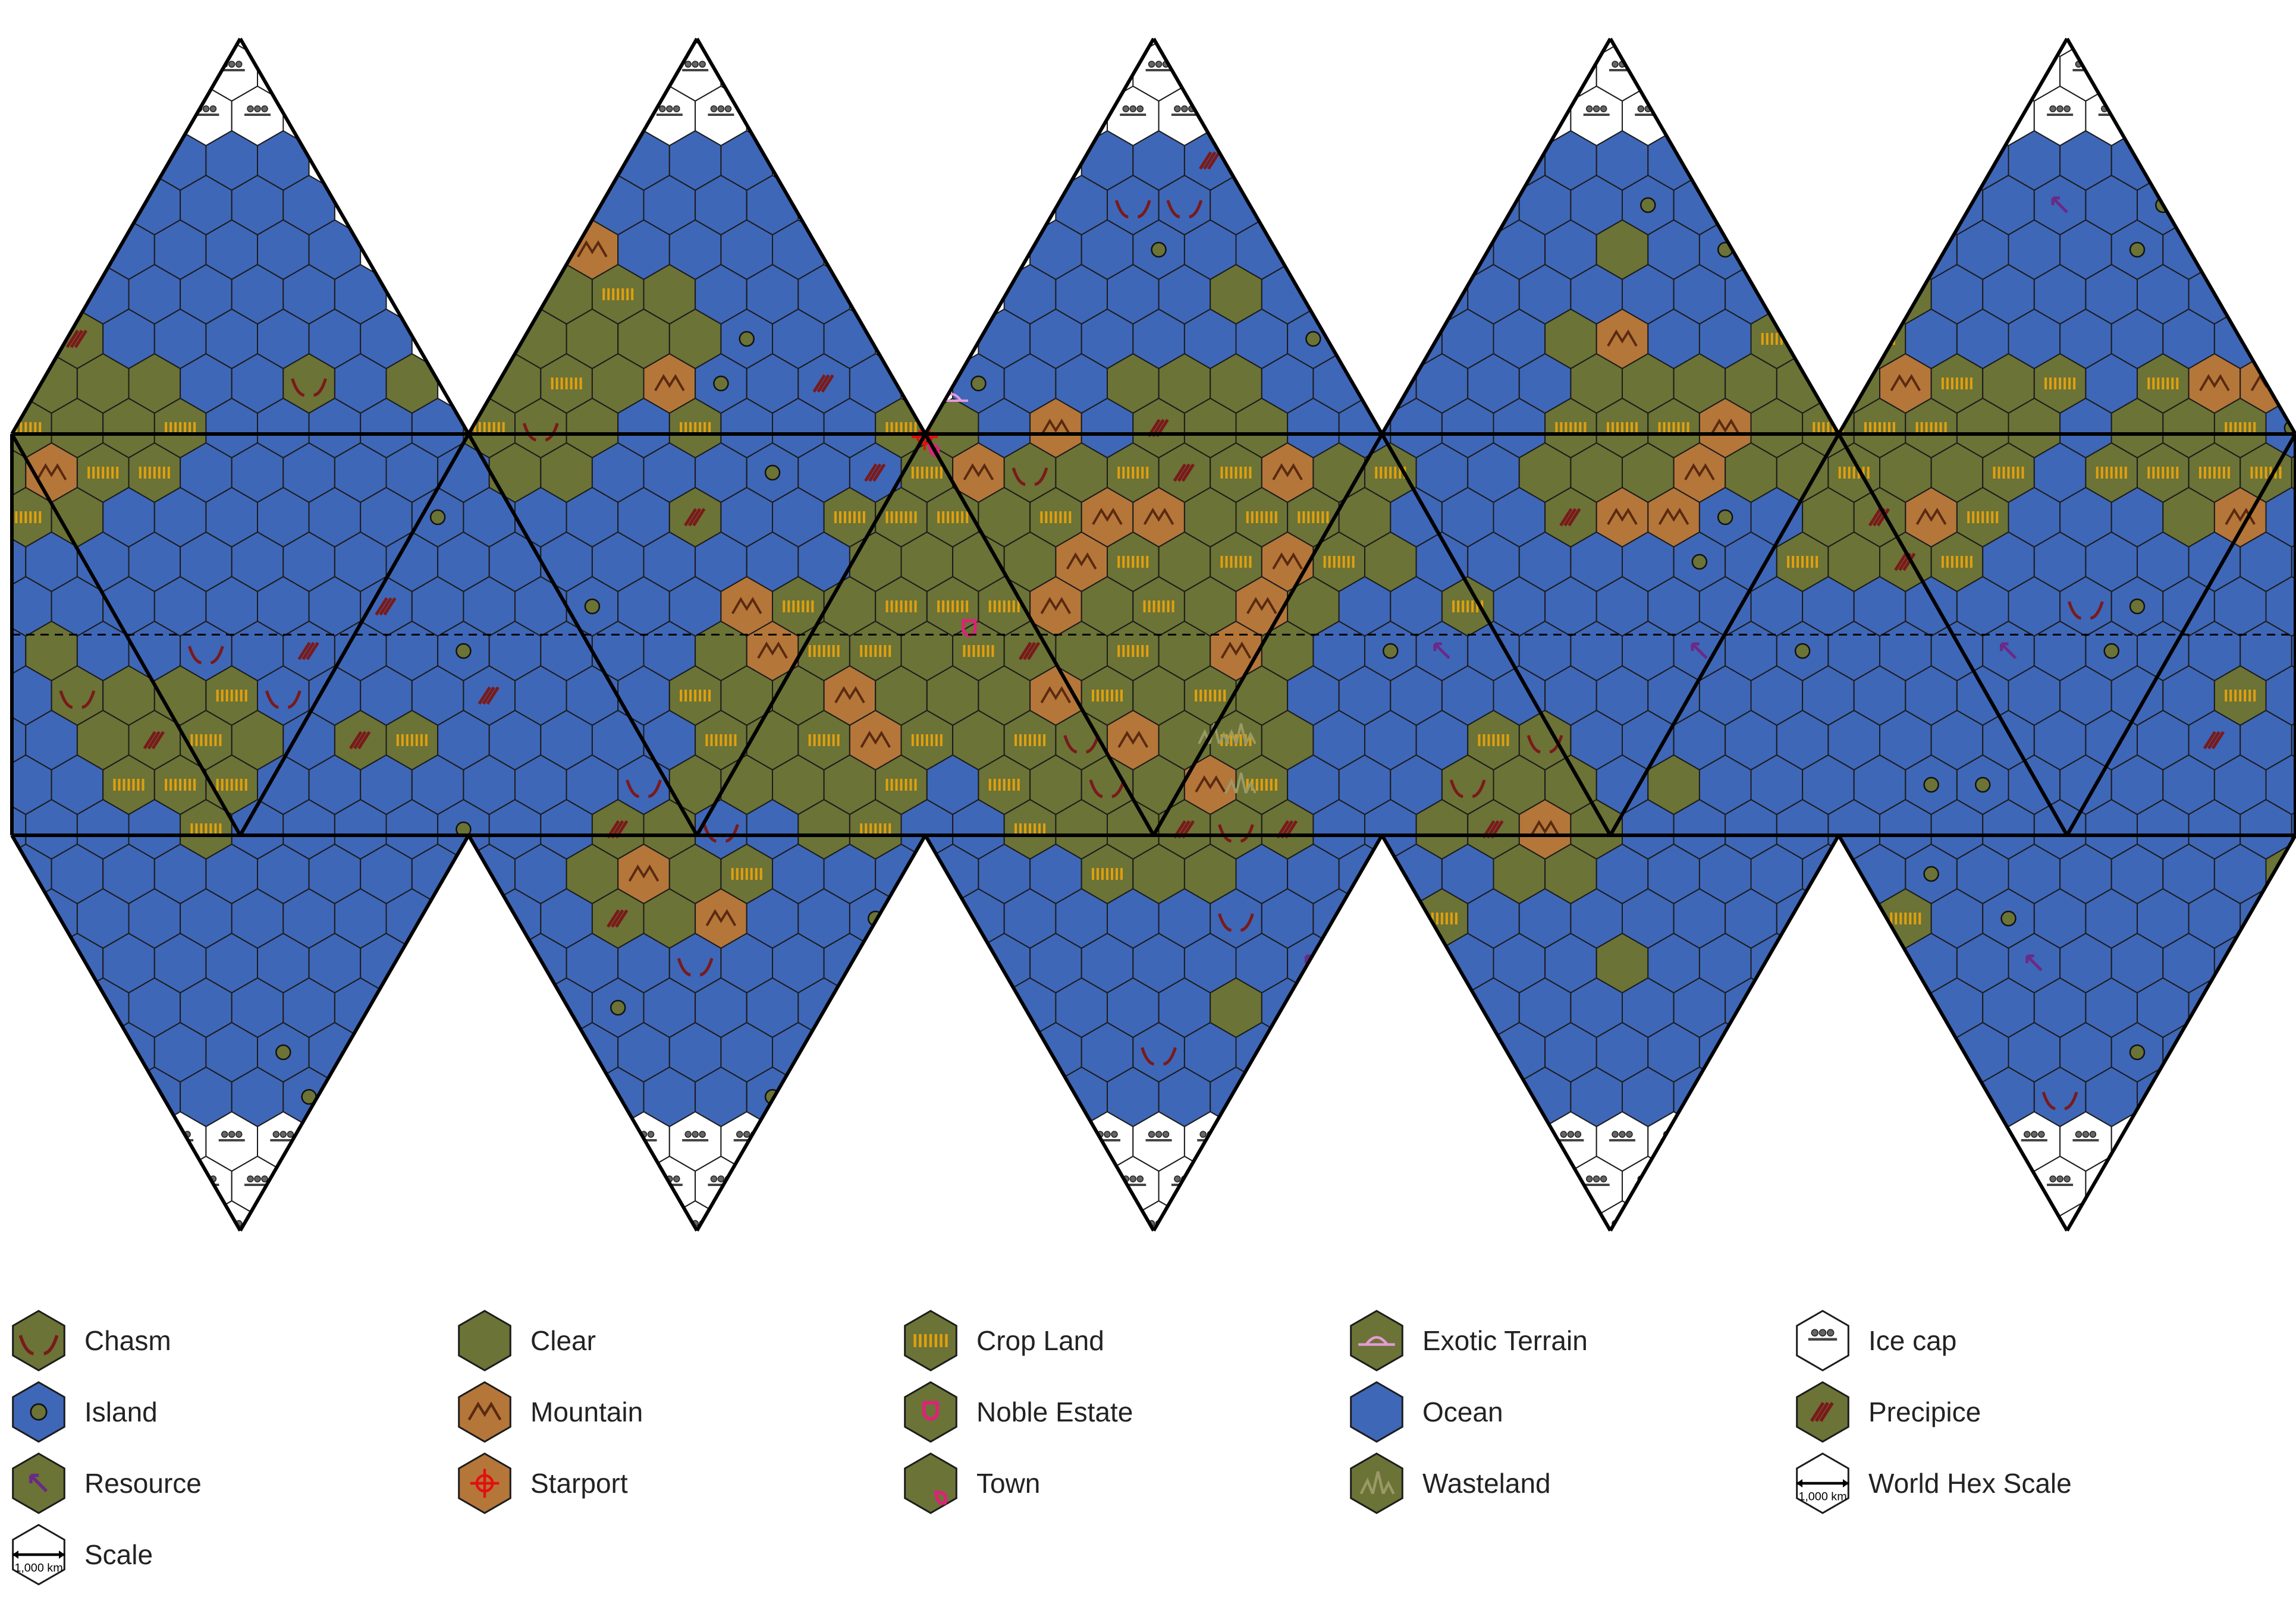 This screenshot has height=1623, width=2296. Describe the element at coordinates (121, 1411) in the screenshot. I see `legend-label: Island` at that location.